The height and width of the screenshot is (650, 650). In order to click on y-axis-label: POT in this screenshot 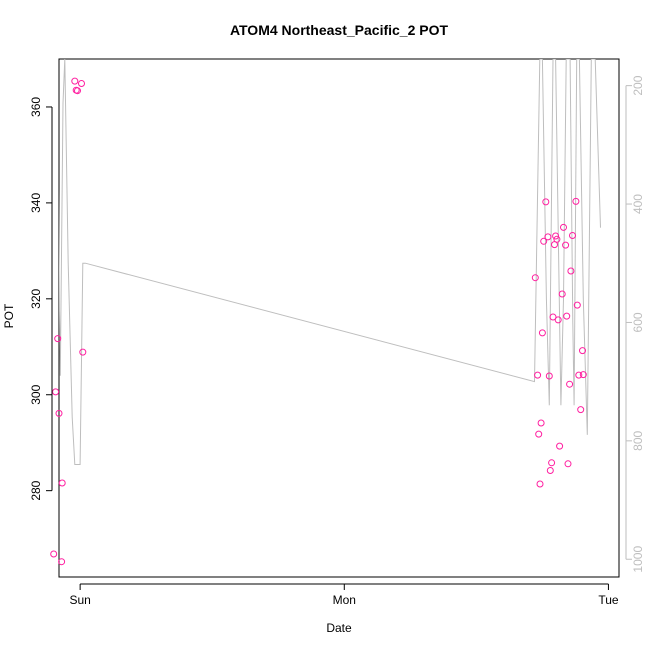, I will do `click(9, 315)`.